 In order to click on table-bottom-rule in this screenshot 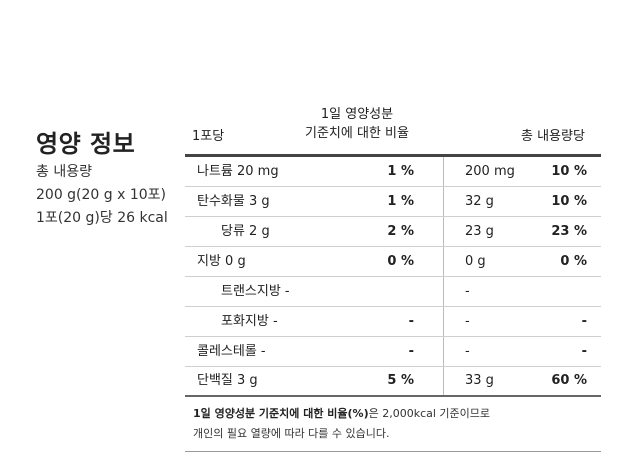, I will do `click(393, 396)`.